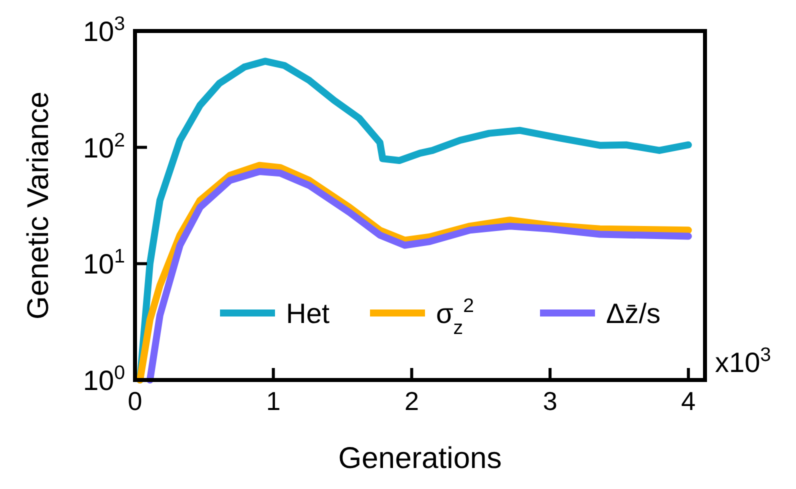 This screenshot has width=796, height=489. I want to click on x-tick-label: 3, so click(550, 401).